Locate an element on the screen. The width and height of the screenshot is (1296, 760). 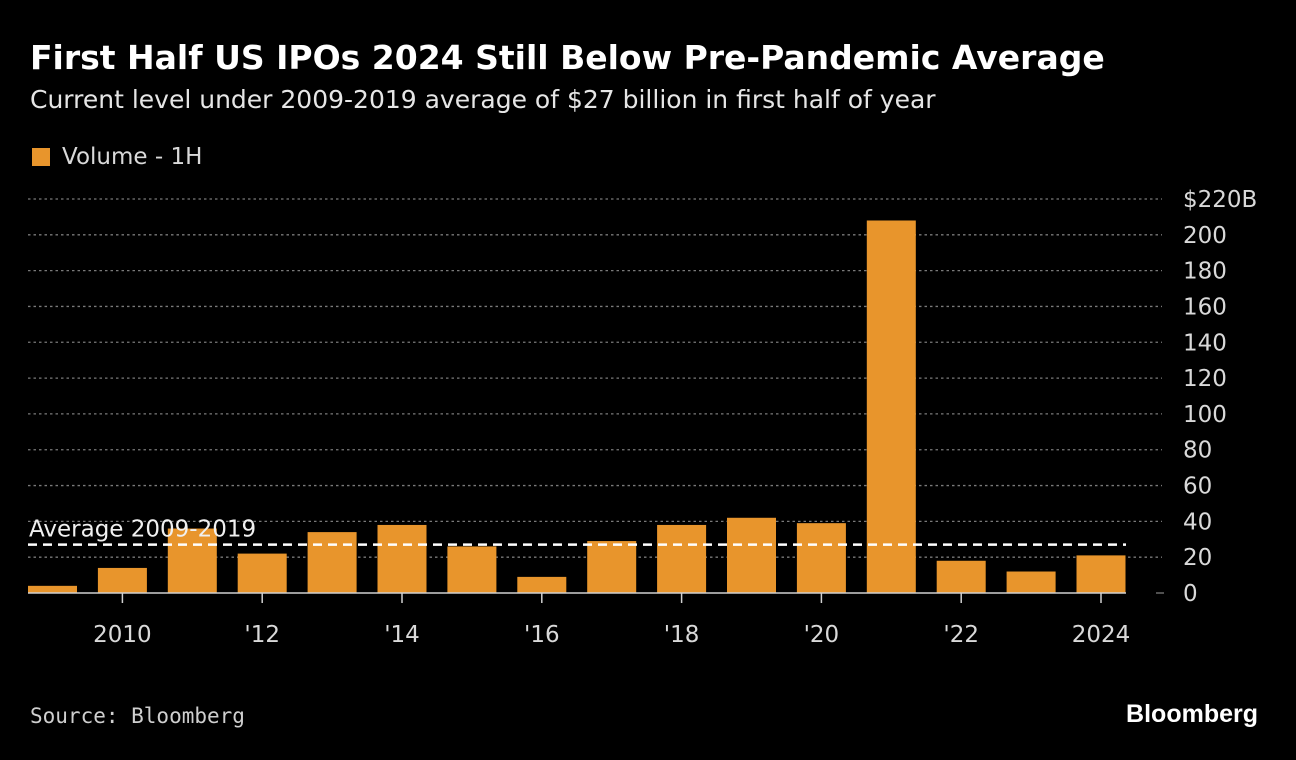
bar-2019 is located at coordinates (751, 555).